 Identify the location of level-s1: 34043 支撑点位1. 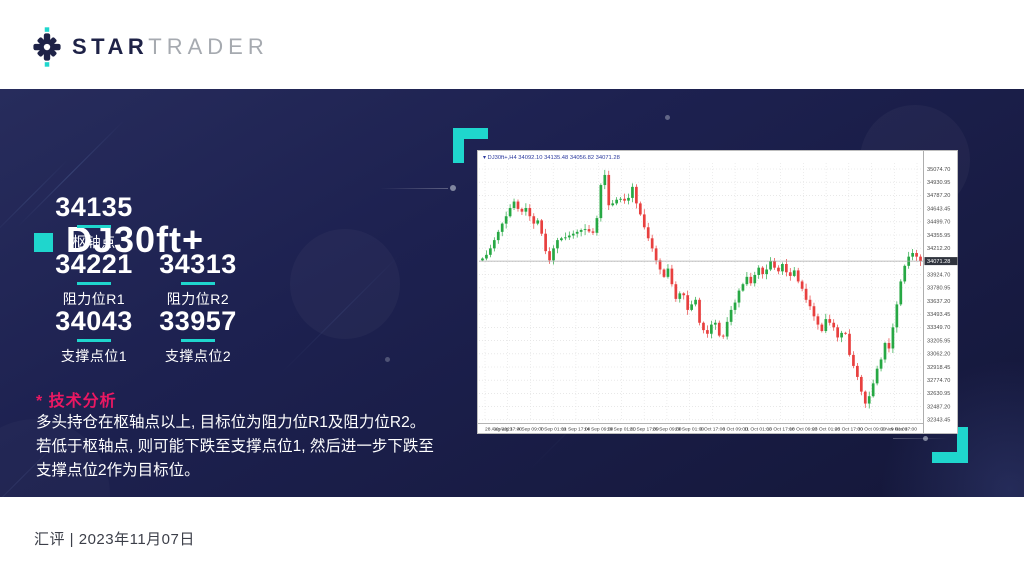
(94, 337).